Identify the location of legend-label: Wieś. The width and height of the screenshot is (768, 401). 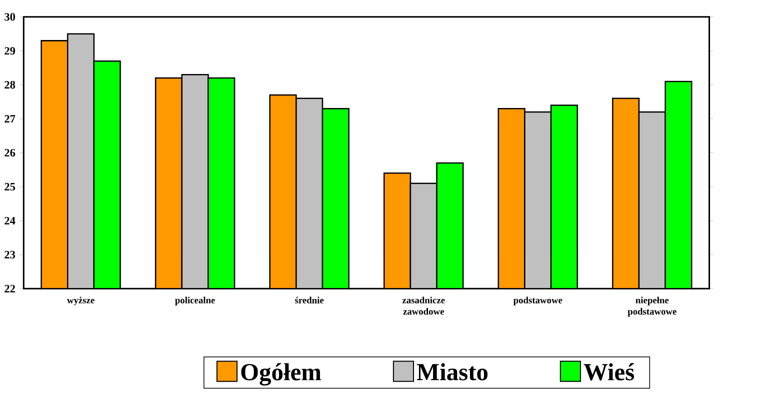
(609, 371).